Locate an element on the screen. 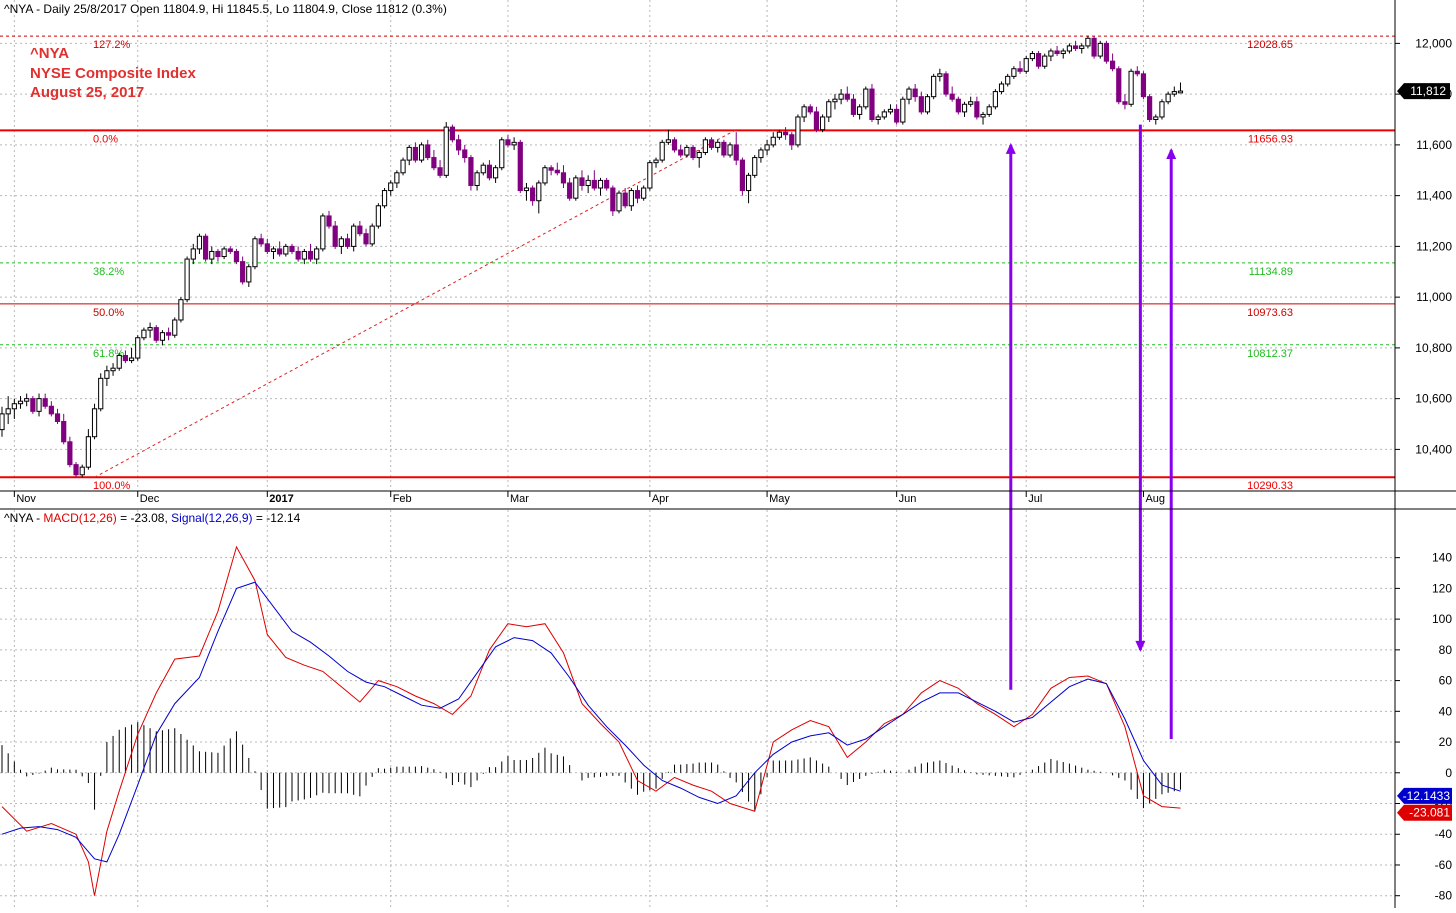  price-y-tick-label: 10,400 is located at coordinates (1433, 449).